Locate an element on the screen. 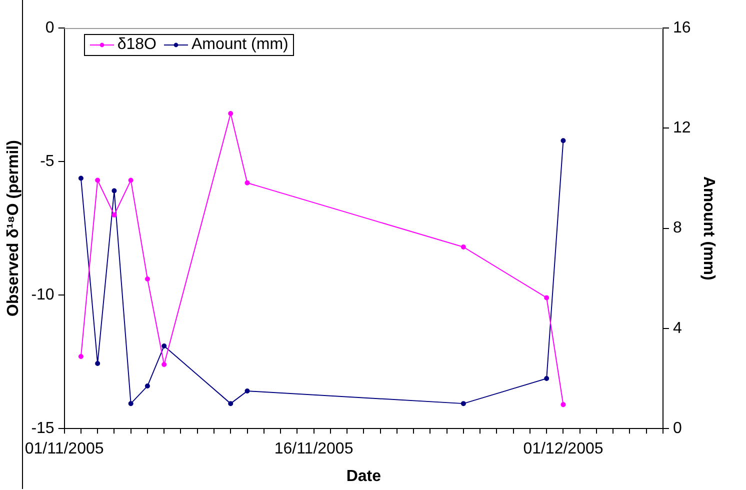 Image resolution: width=746 pixels, height=490 pixels. y2-axis-title: Amount (mm) is located at coordinates (708, 228).